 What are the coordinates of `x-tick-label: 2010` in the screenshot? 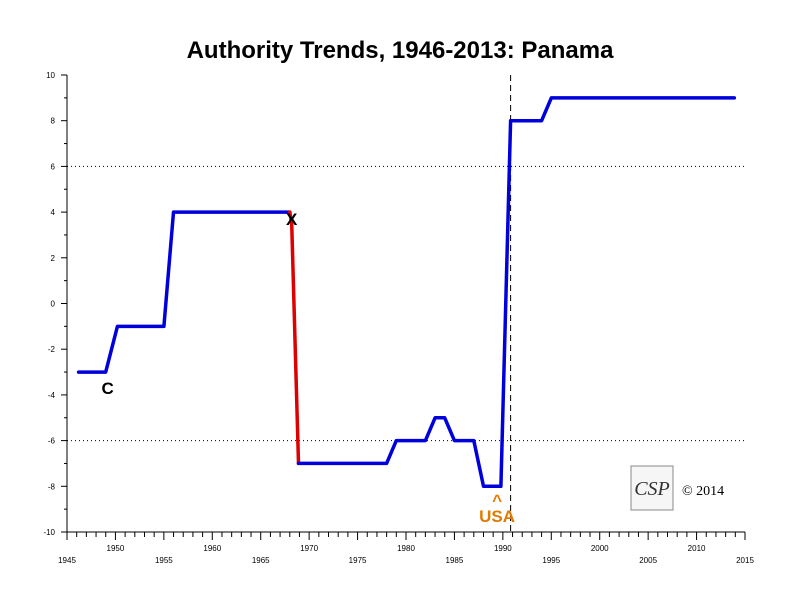 It's located at (697, 548).